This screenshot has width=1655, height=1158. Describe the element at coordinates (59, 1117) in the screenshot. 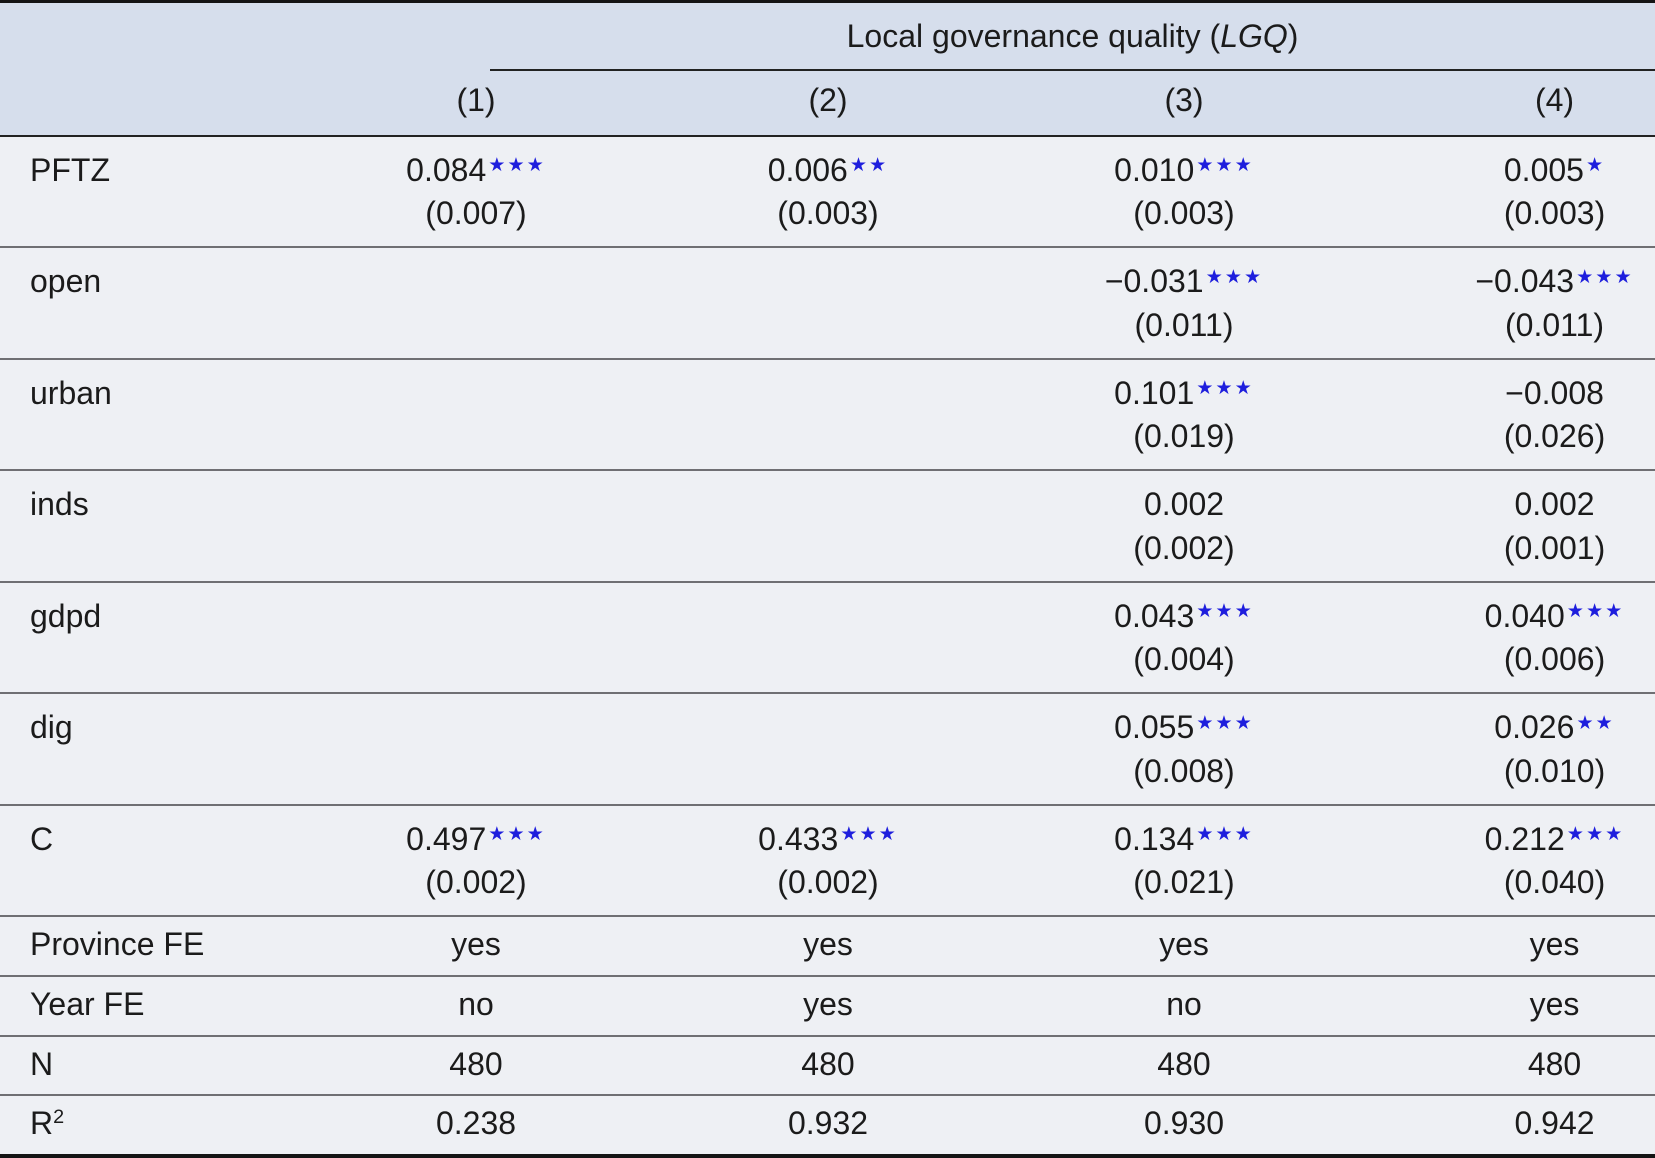

I see `row-label-superscript: 2` at that location.